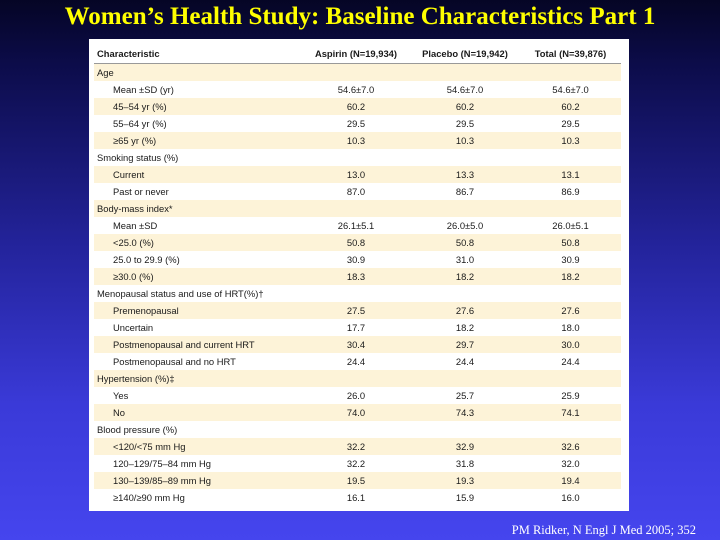  I want to click on aspirin-value: 30.9, so click(356, 259).